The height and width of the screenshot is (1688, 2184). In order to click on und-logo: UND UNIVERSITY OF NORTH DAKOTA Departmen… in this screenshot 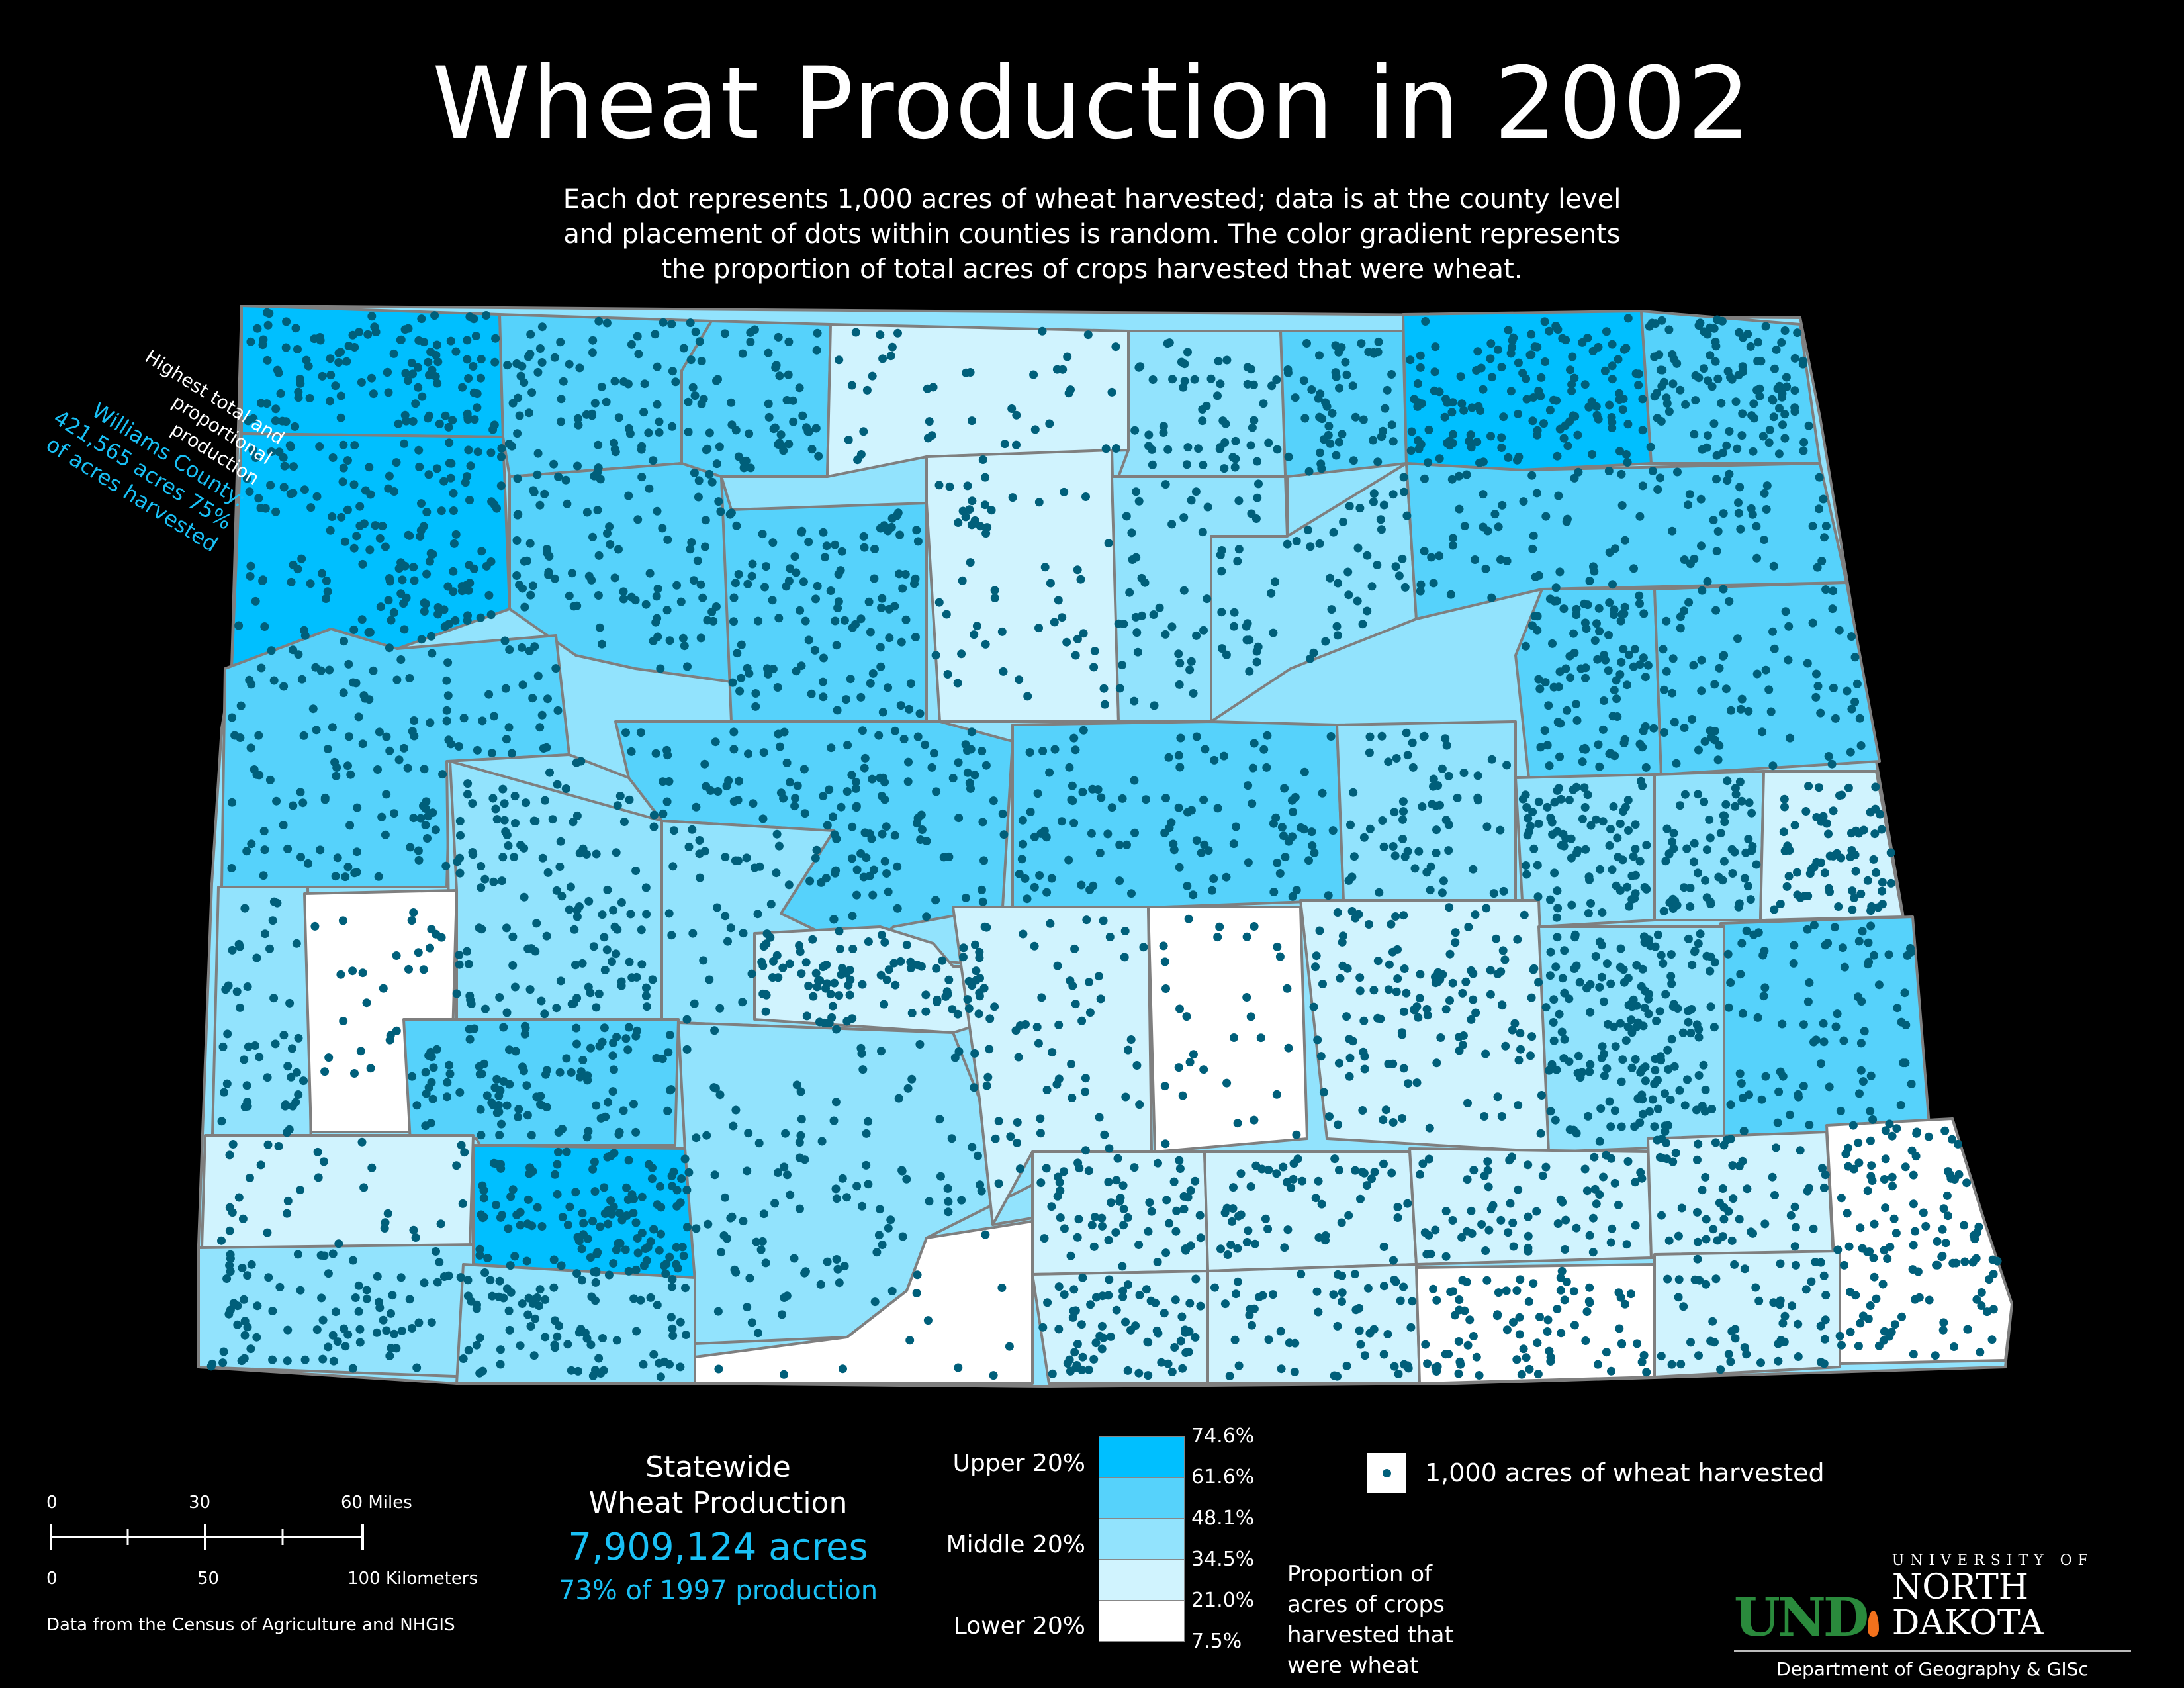, I will do `click(1936, 1616)`.